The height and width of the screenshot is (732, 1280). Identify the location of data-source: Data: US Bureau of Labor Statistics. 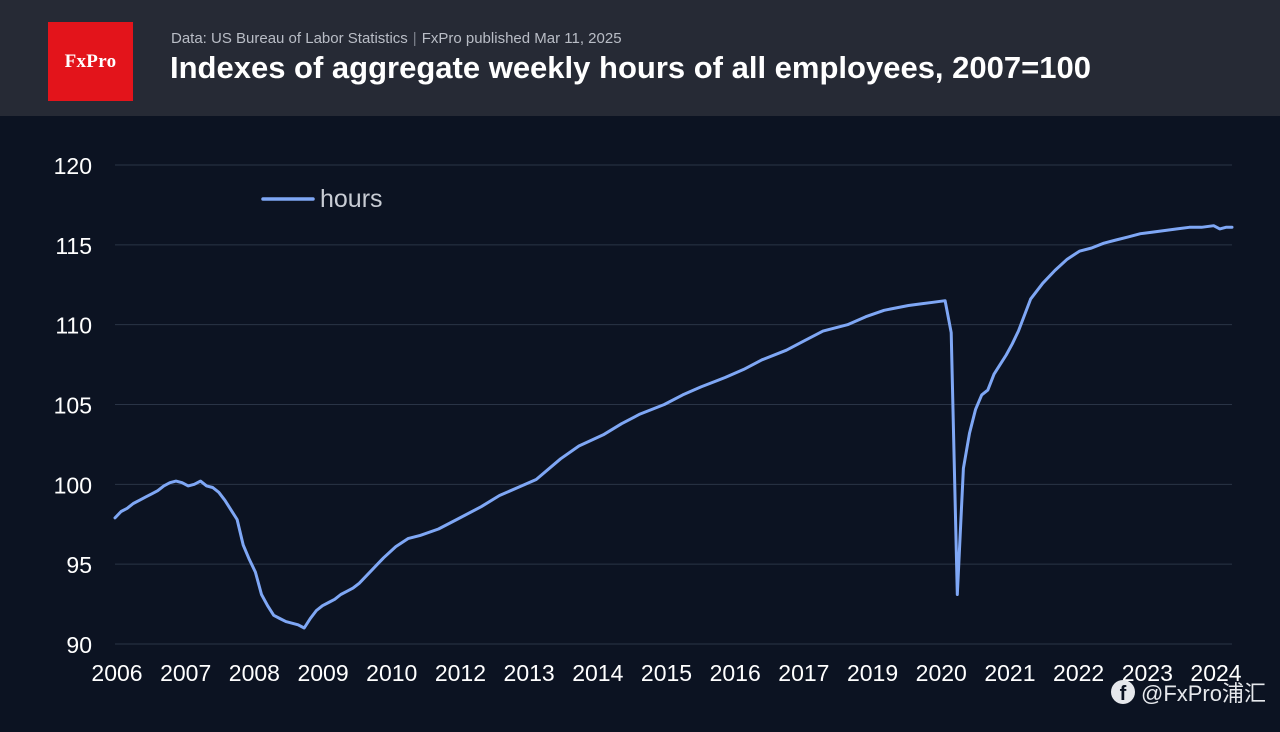
(289, 38).